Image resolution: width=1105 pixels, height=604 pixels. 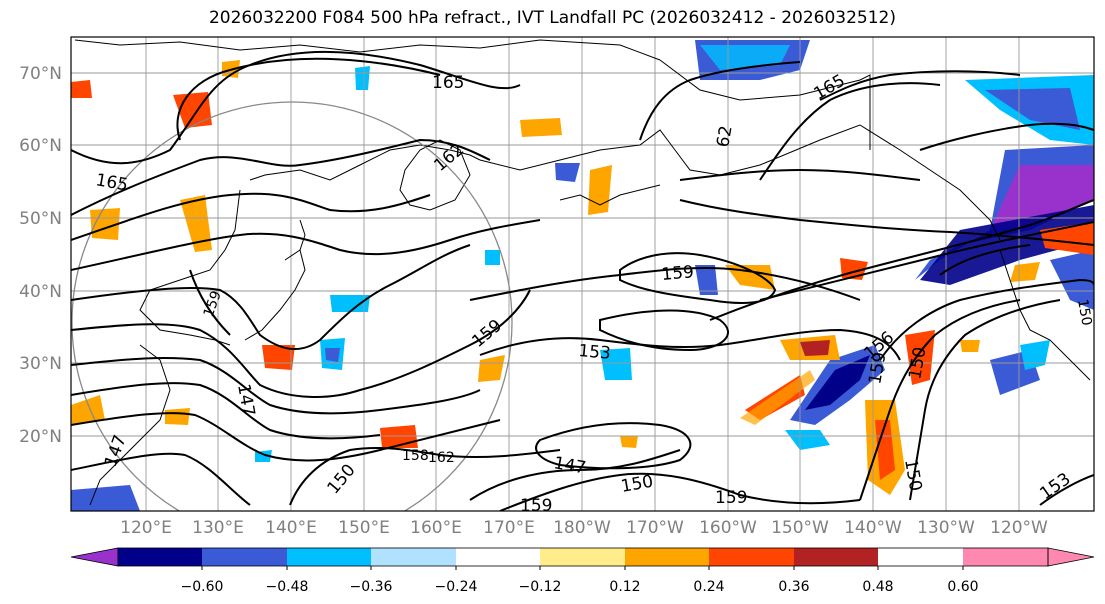 What do you see at coordinates (724, 136) in the screenshot?
I see `contour-label: 62` at bounding box center [724, 136].